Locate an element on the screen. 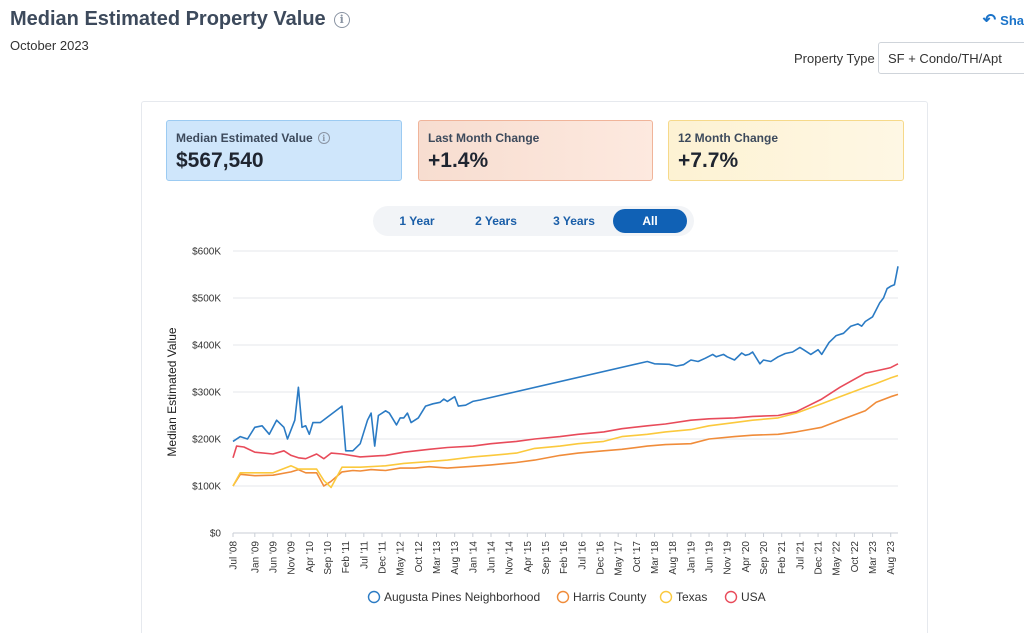 The image size is (1024, 633). legend-label: Augusta Pines Neighborhood is located at coordinates (462, 597).